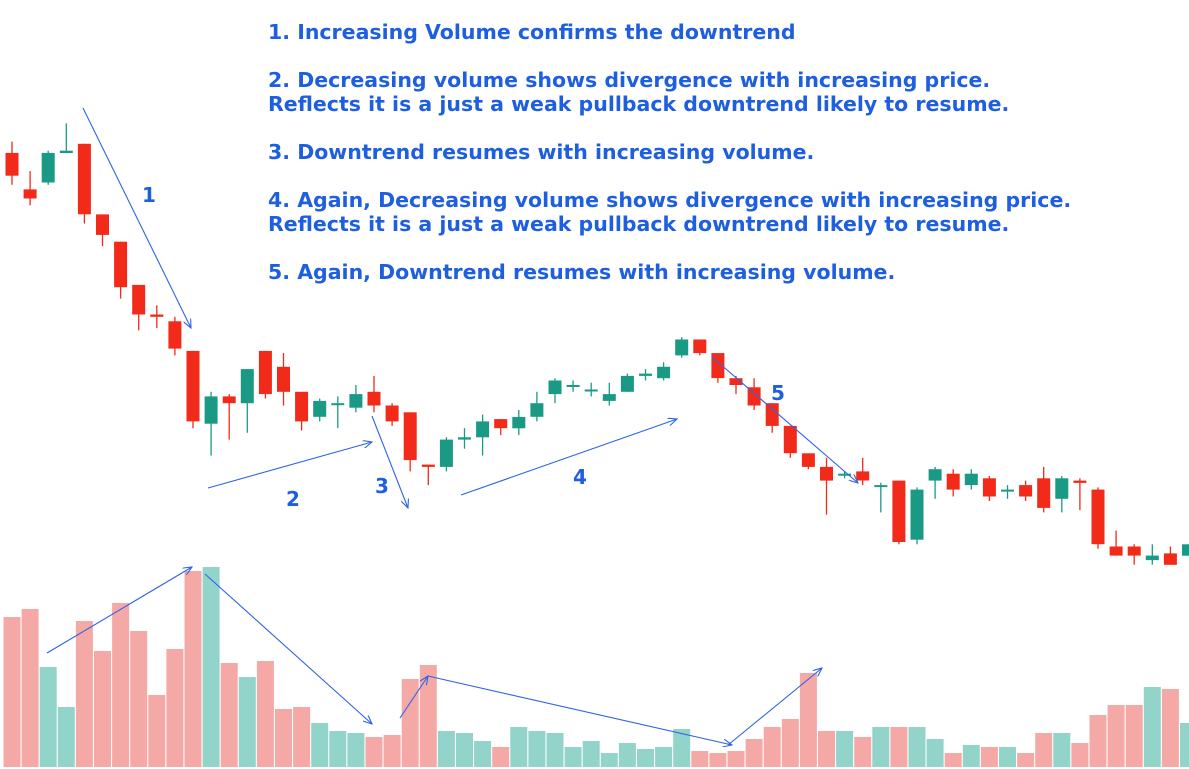 The width and height of the screenshot is (1189, 769). What do you see at coordinates (149, 195) in the screenshot?
I see `wave-label-1: 1` at bounding box center [149, 195].